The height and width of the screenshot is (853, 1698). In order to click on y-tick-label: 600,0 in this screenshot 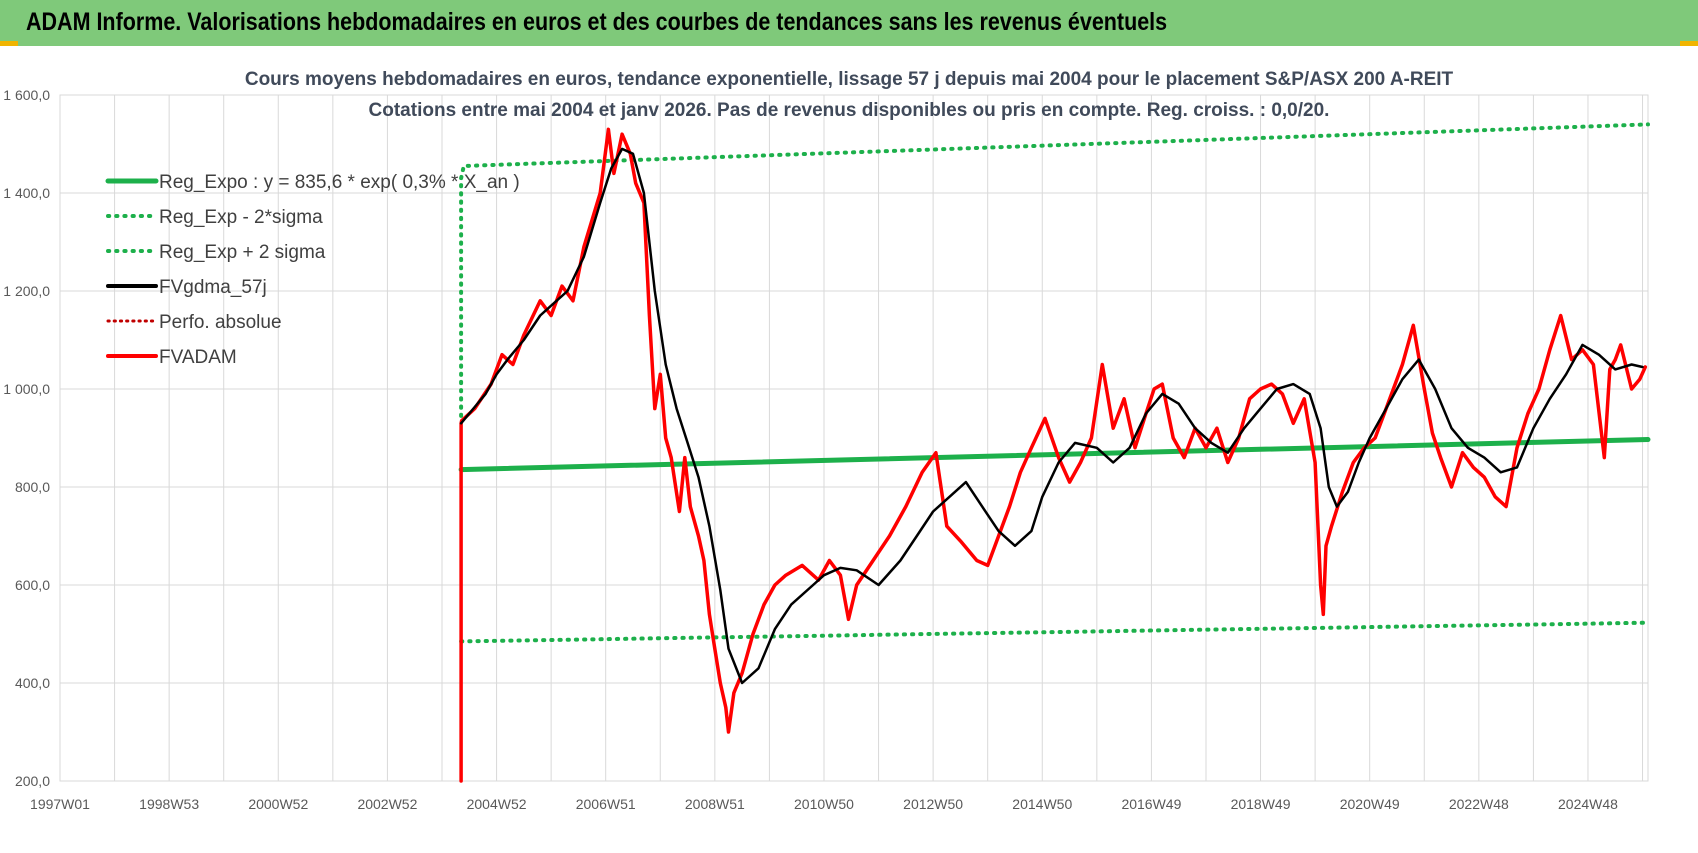, I will do `click(32, 585)`.